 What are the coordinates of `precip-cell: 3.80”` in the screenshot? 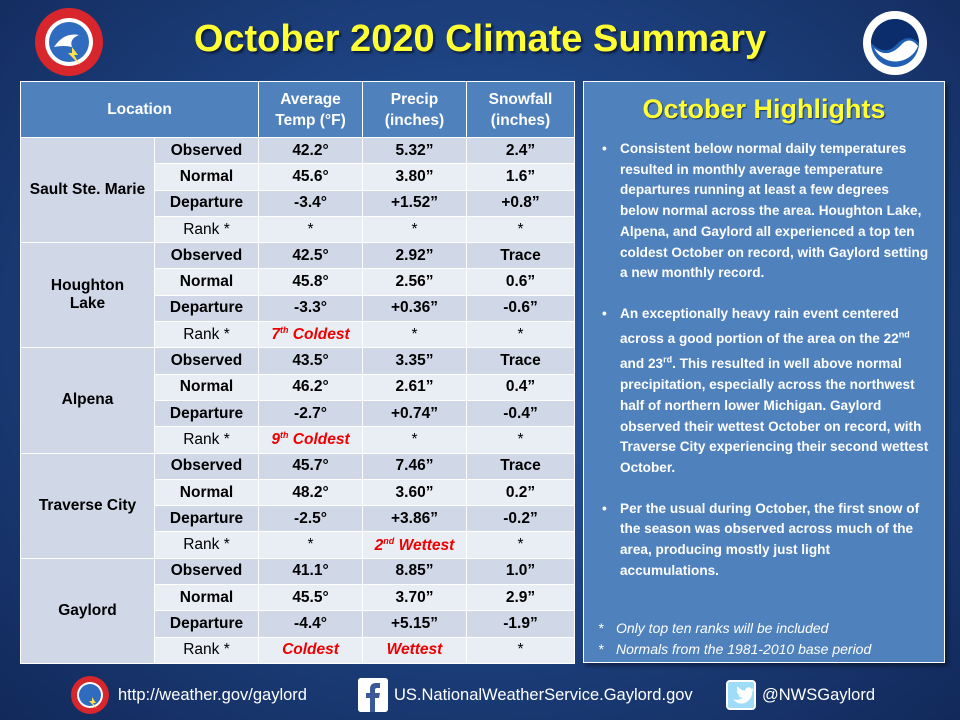 It's located at (414, 177).